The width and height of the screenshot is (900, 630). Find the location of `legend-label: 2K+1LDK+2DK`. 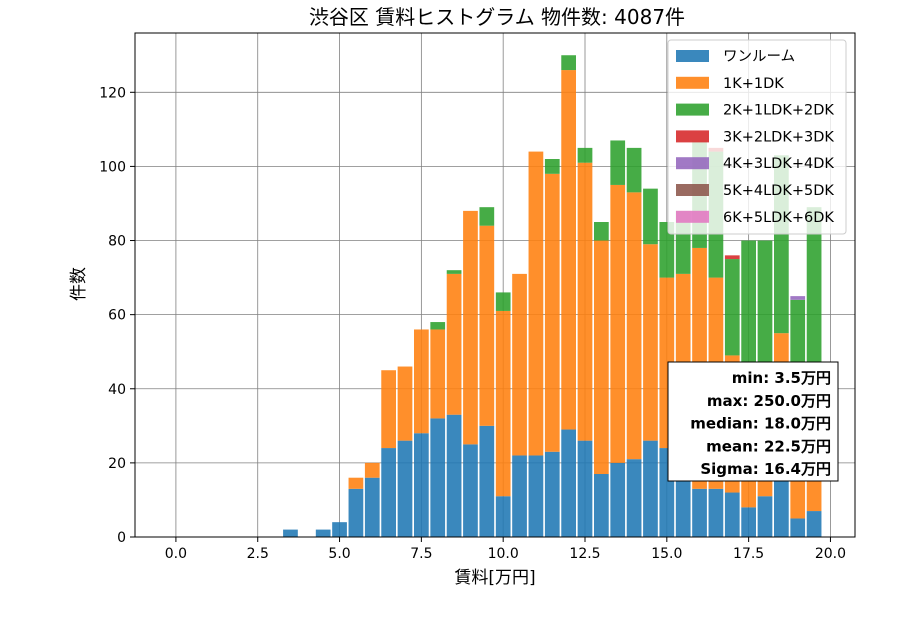

legend-label: 2K+1LDK+2DK is located at coordinates (778, 111).